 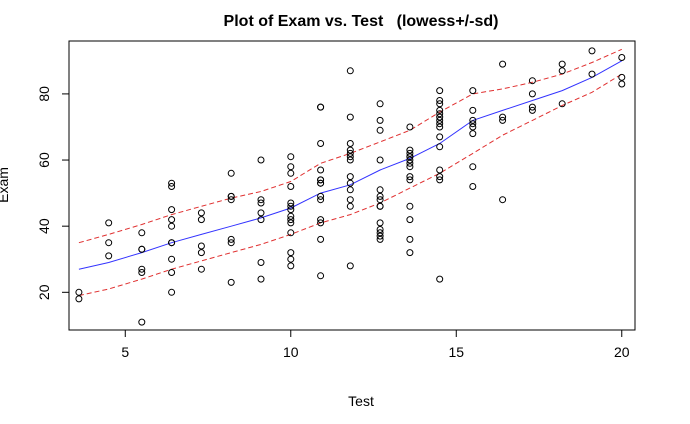 I want to click on y-tick-label: 20, so click(x=44, y=292).